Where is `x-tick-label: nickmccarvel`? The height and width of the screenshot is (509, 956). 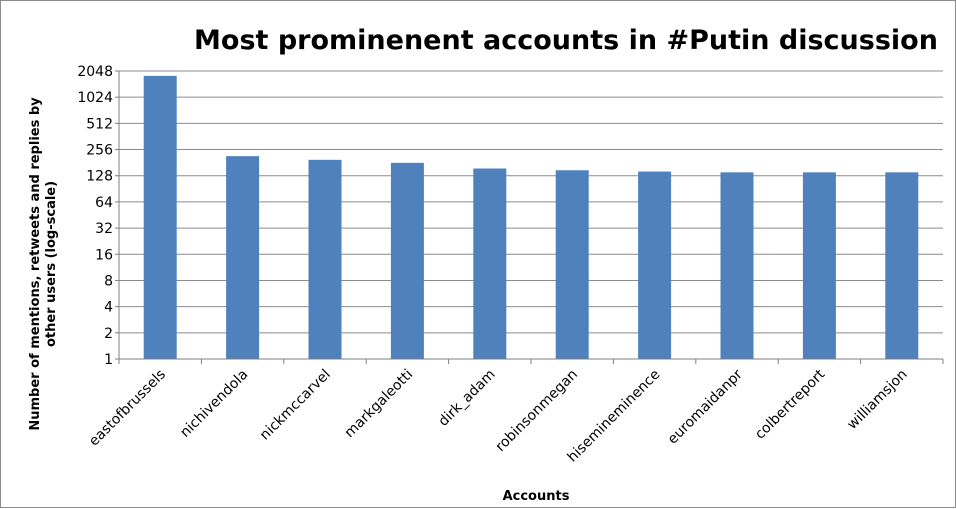
x-tick-label: nickmccarvel is located at coordinates (295, 405).